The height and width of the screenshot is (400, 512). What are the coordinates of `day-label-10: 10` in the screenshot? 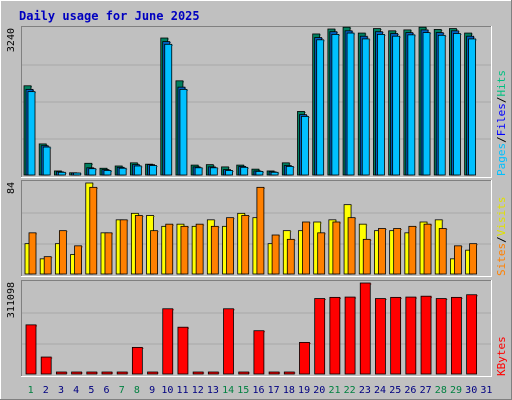 It's located at (167, 390).